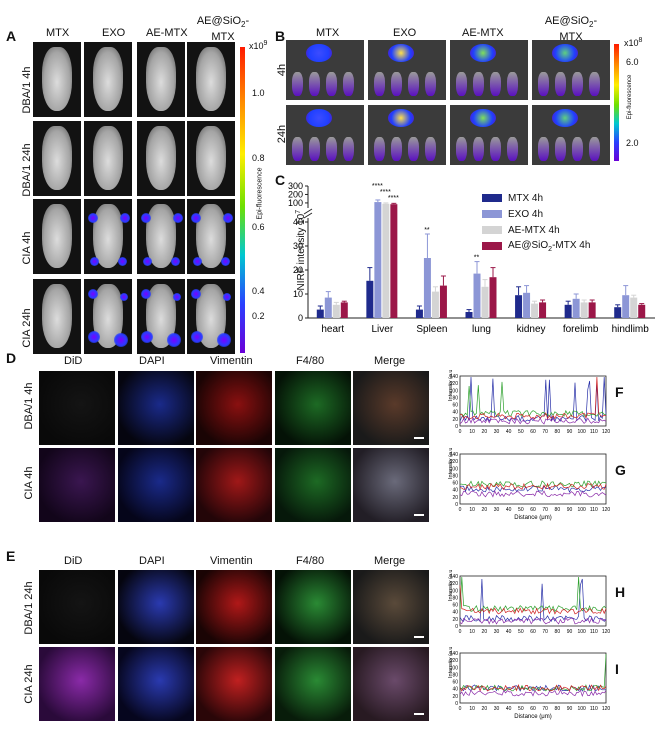  Describe the element at coordinates (536, 230) in the screenshot. I see `legend-item-ae-mtx: AE-MTX 4h` at that location.